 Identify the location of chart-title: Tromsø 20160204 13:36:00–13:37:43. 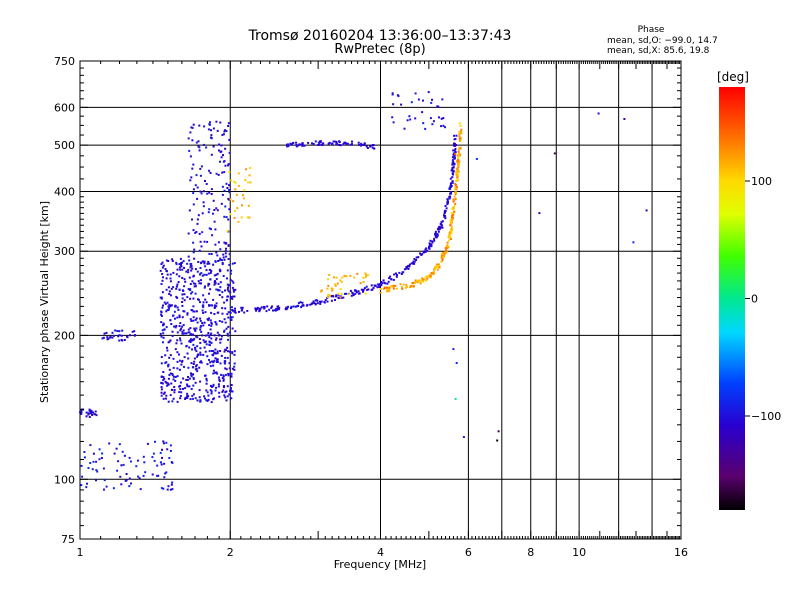
(380, 36).